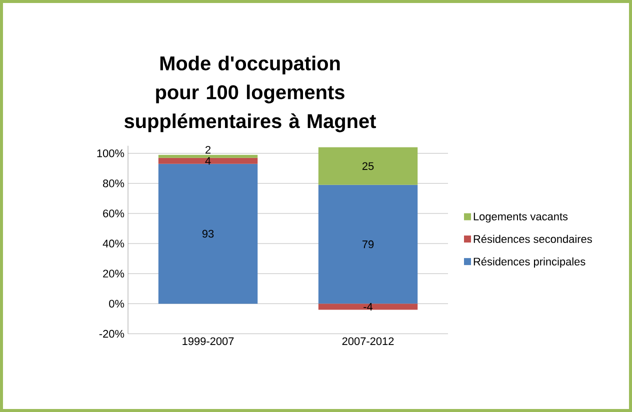 The width and height of the screenshot is (632, 412). I want to click on y-tick-label: 60%, so click(113, 214).